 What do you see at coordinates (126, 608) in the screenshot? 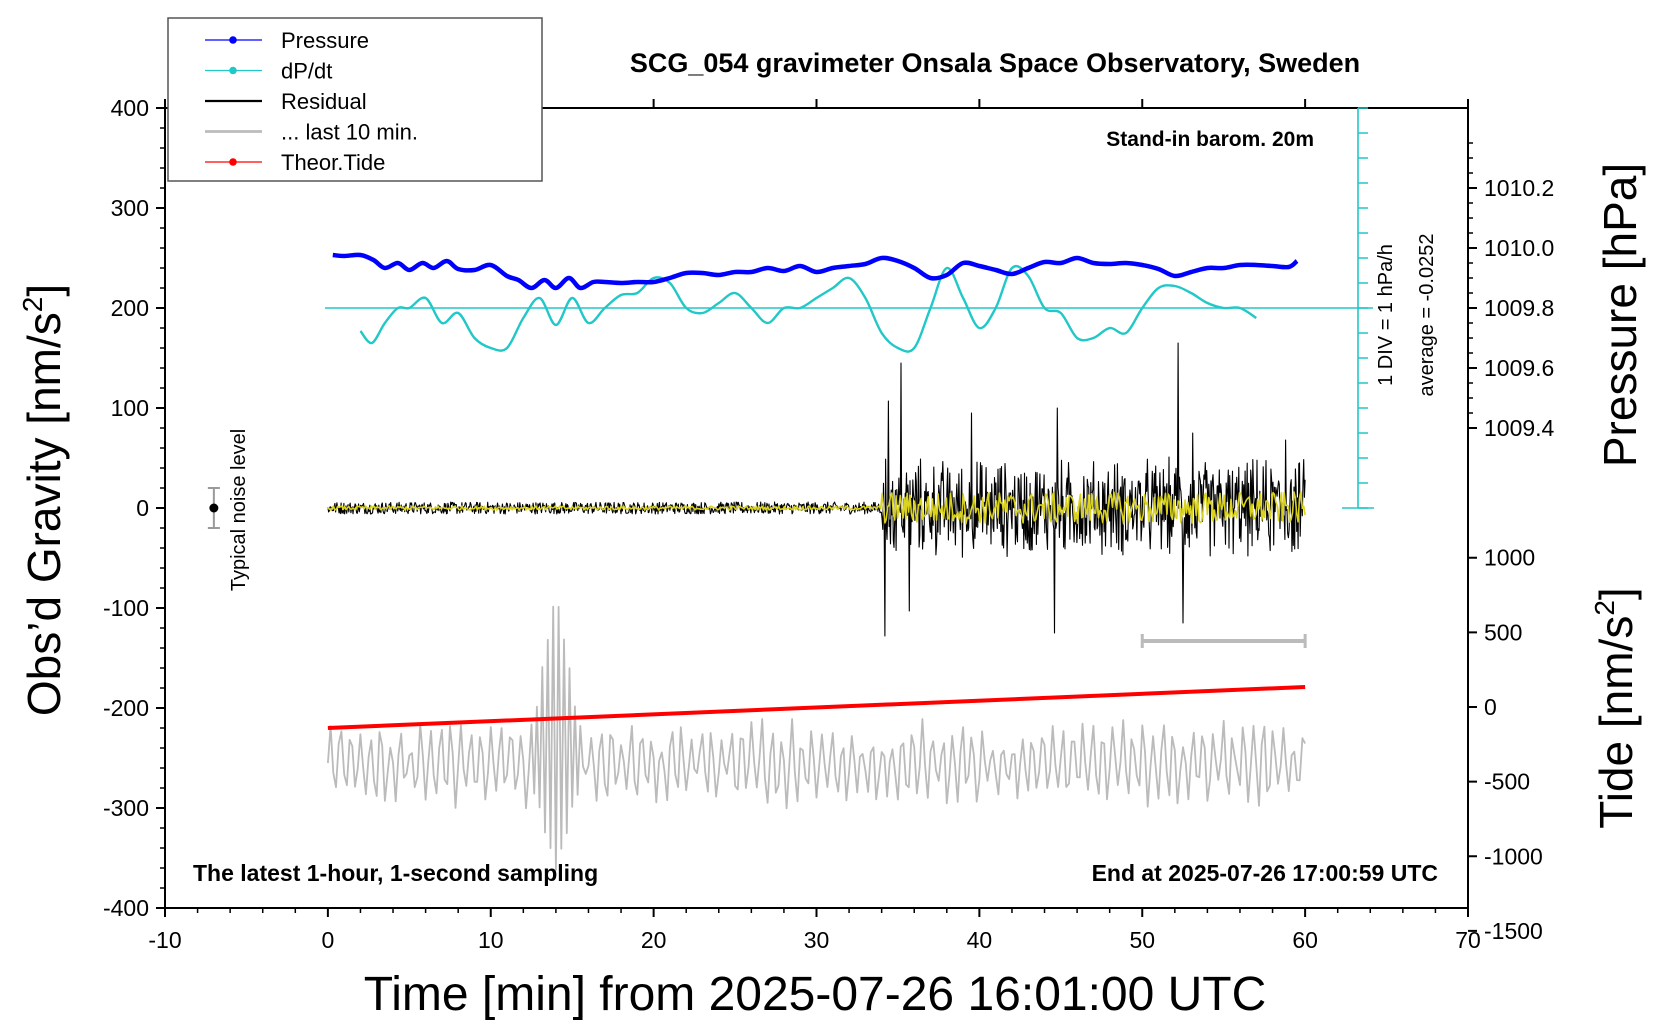
I see `y-tick-label: -100` at bounding box center [126, 608].